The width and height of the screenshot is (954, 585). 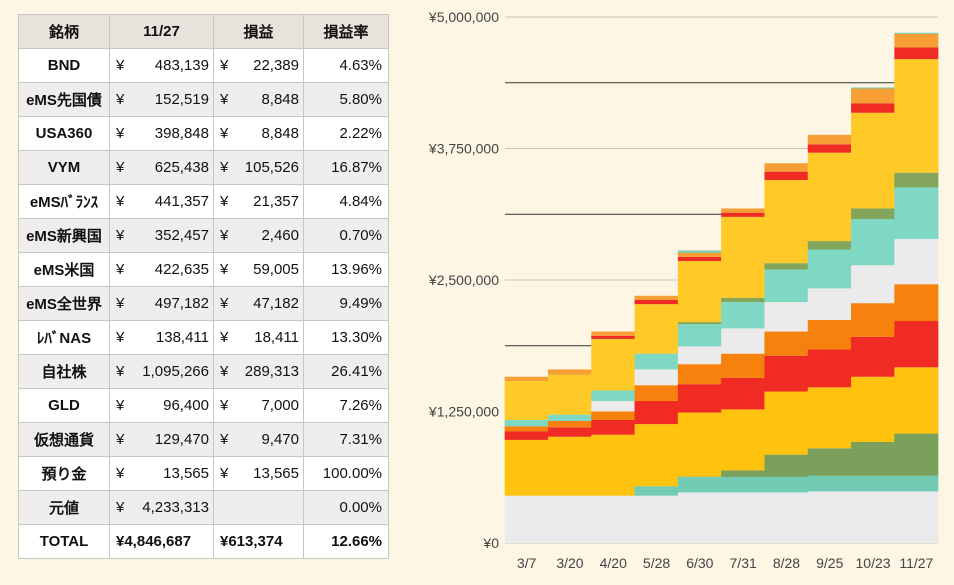 What do you see at coordinates (280, 405) in the screenshot?
I see `holding-profit-amount: 7,000` at bounding box center [280, 405].